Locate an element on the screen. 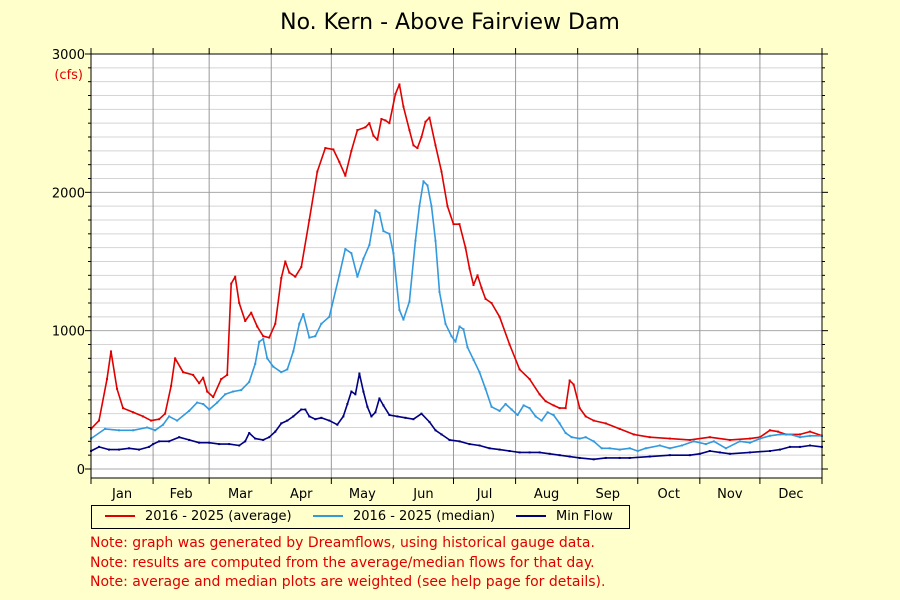 The height and width of the screenshot is (600, 900). y-tick-label: 0 is located at coordinates (81, 470).